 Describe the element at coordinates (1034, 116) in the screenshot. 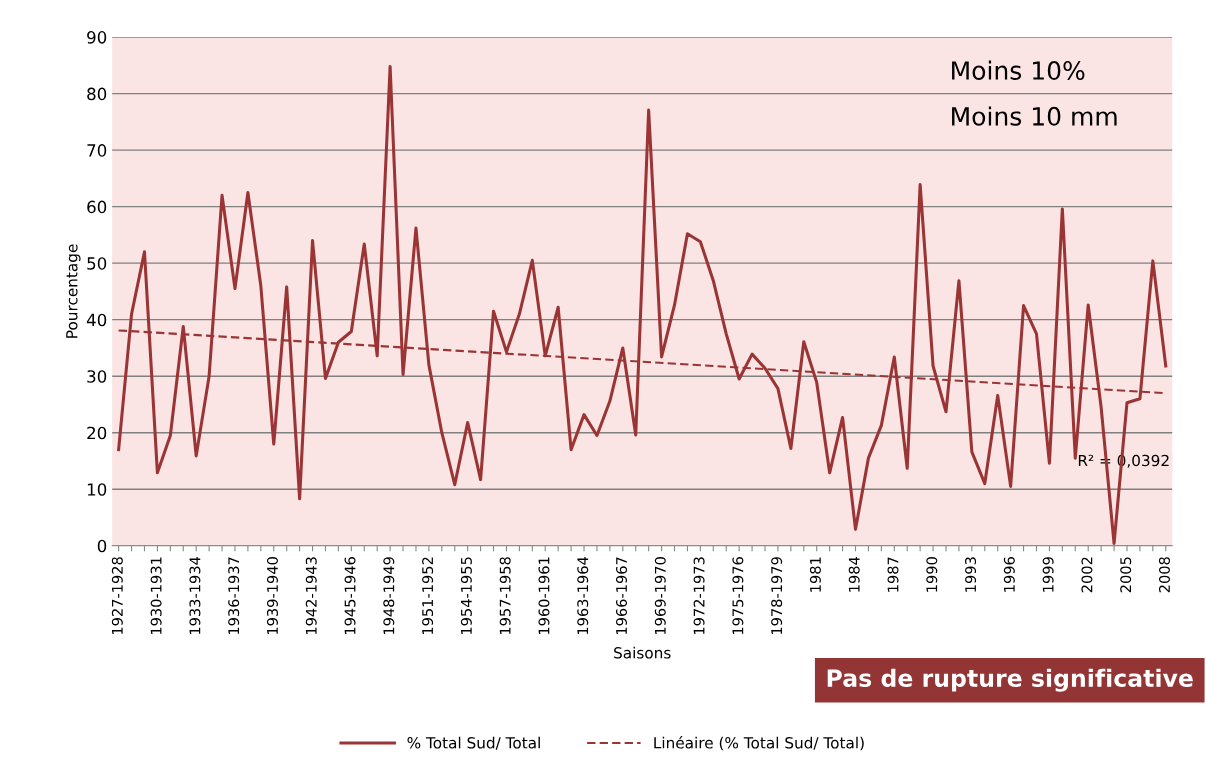

I see `annotation: Moins 10 mm` at that location.